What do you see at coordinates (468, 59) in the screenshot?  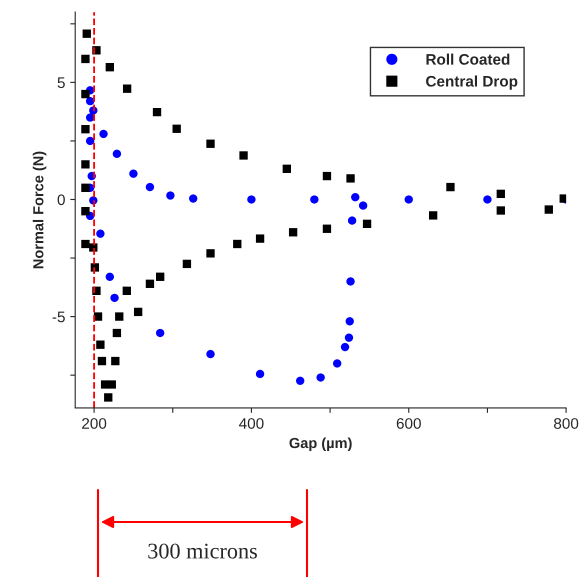 I see `legend-label: Roll Coated` at bounding box center [468, 59].